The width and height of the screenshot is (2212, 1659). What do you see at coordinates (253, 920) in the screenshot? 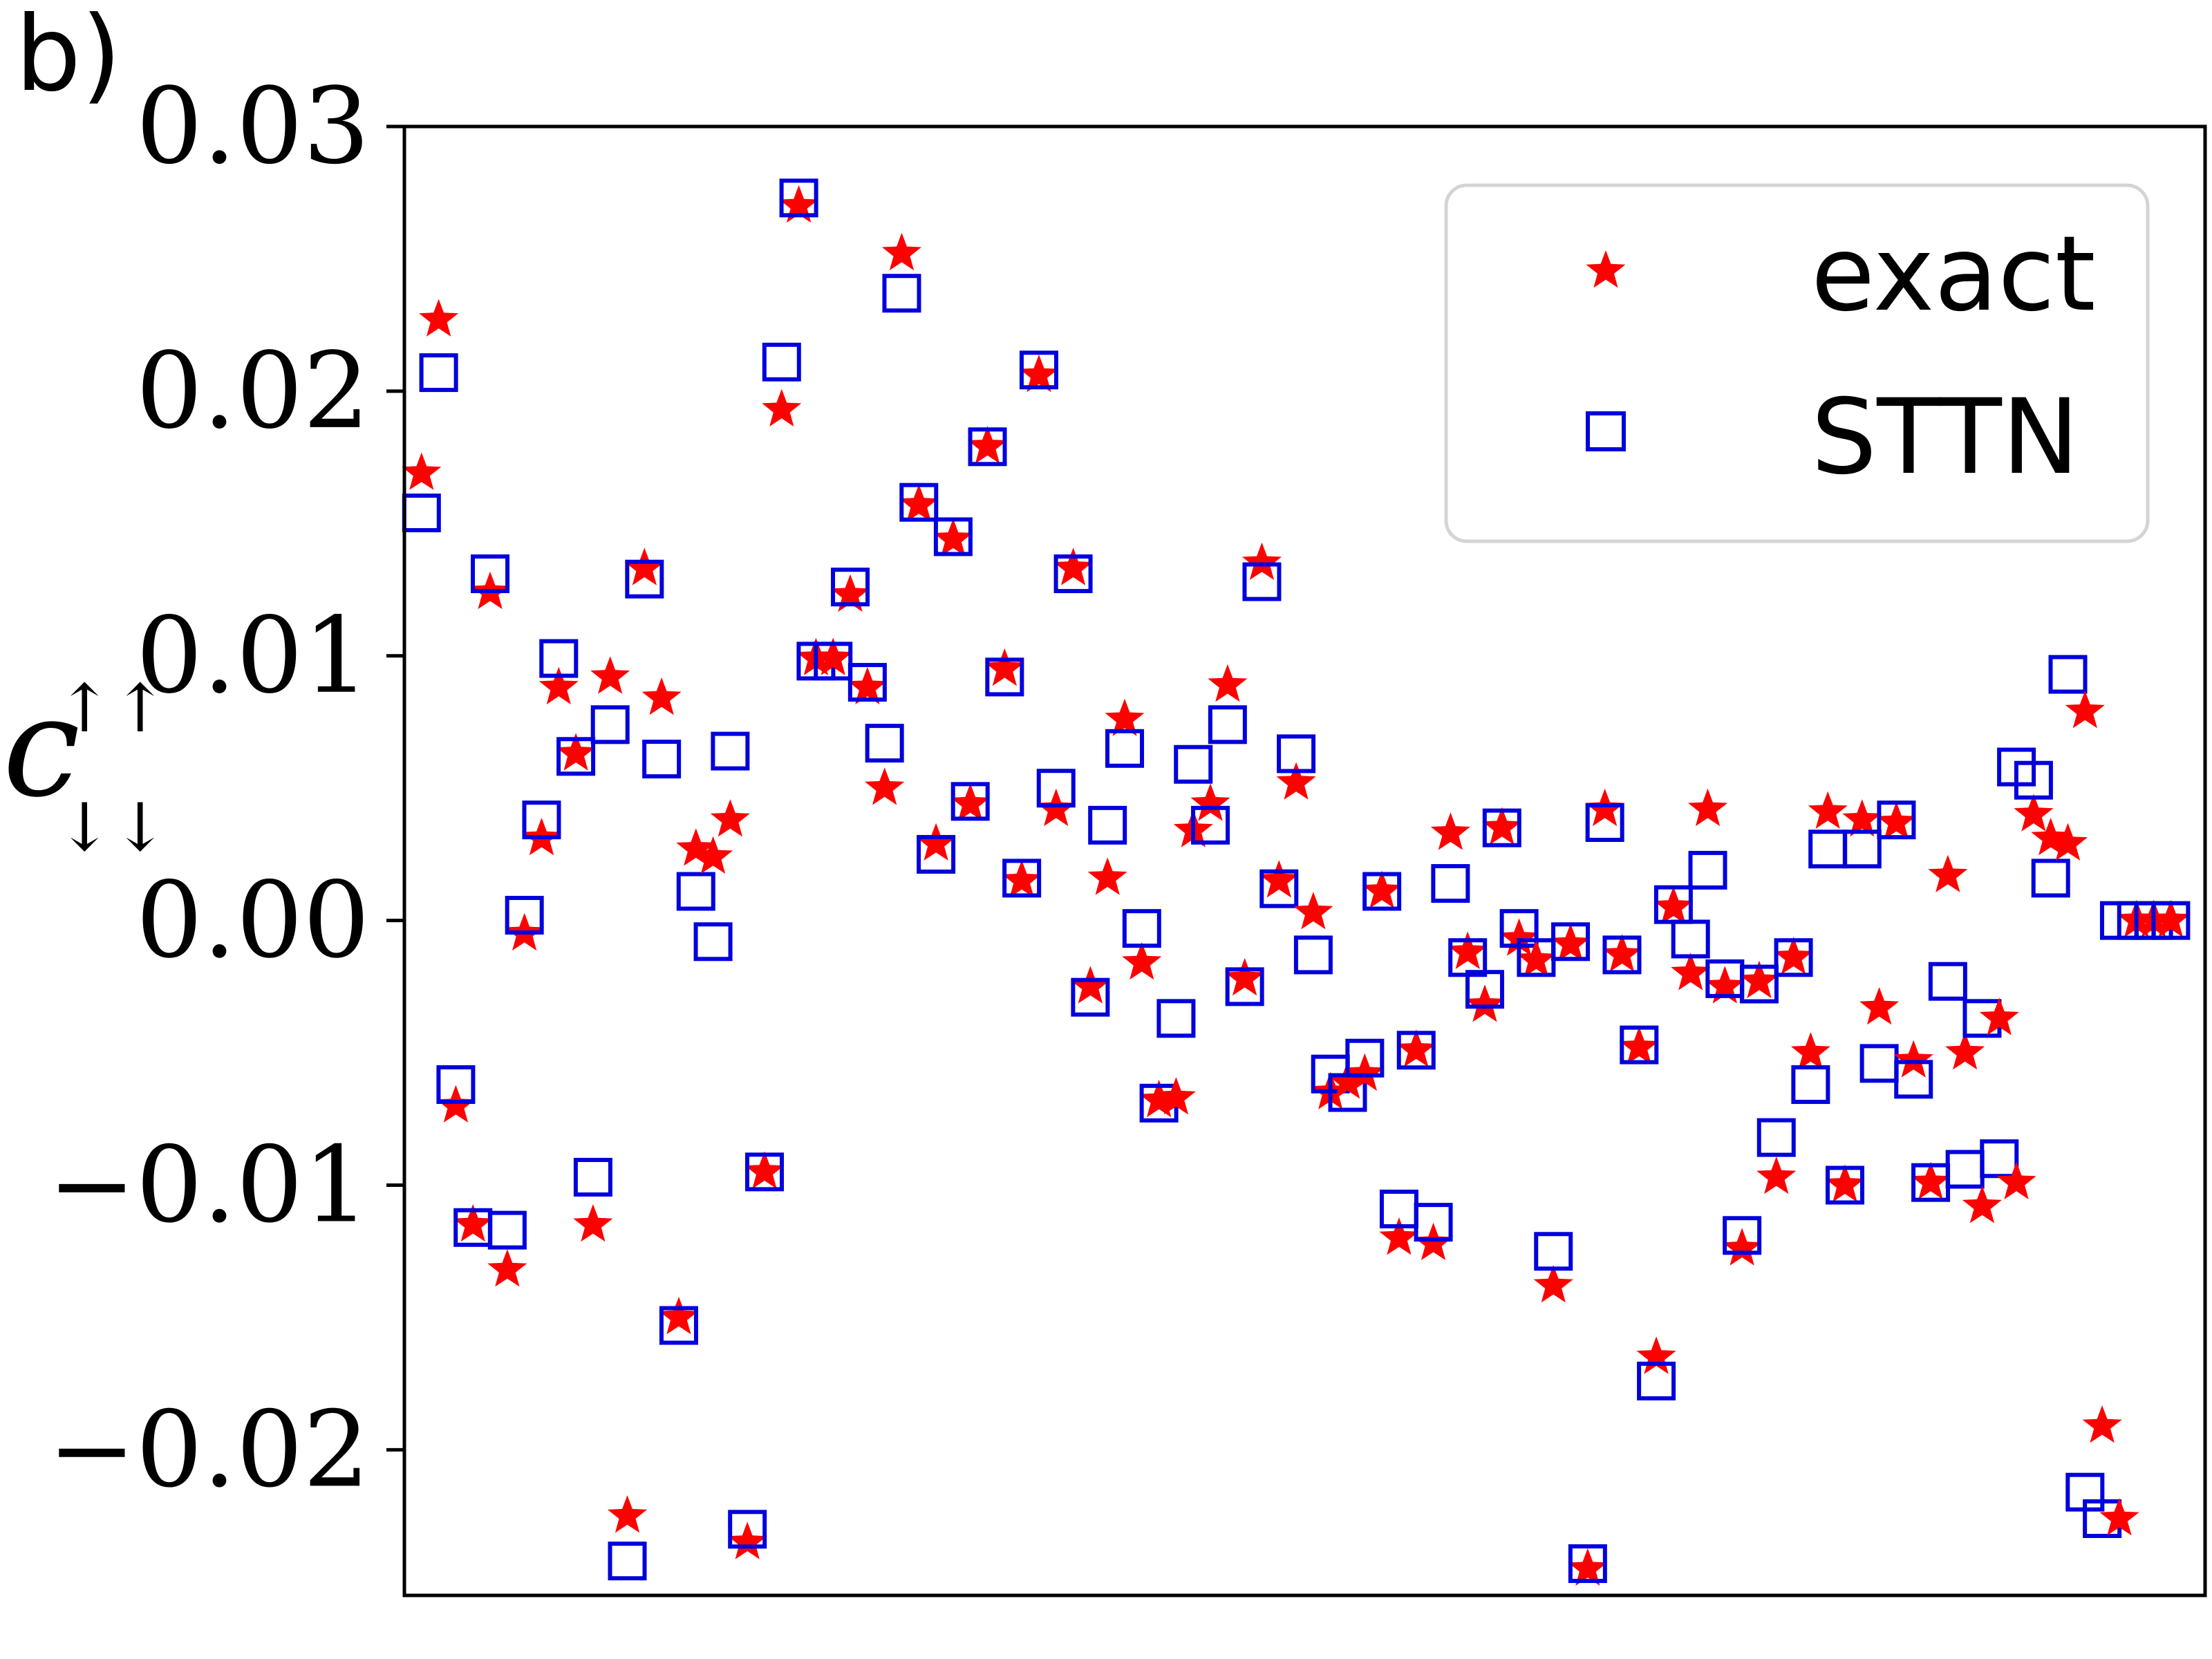
I see `y-tick-label: 0.00` at bounding box center [253, 920].